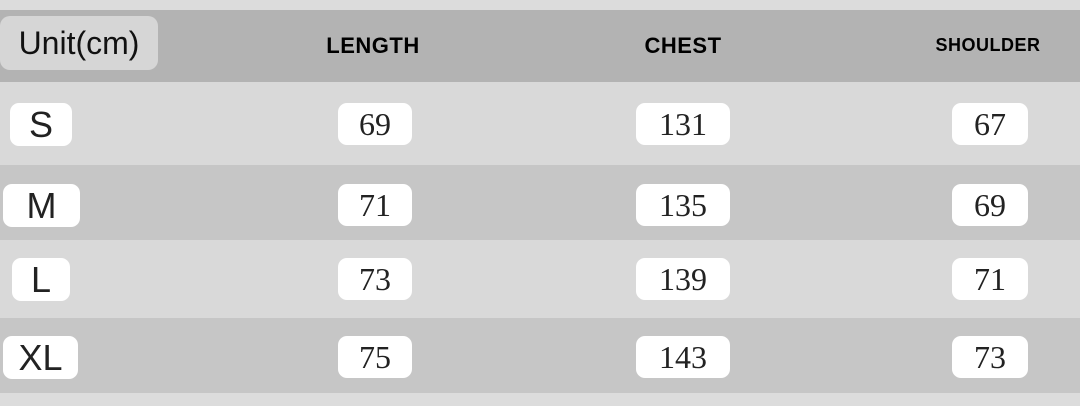 The width and height of the screenshot is (1080, 406). I want to click on bottom-strip, so click(540, 399).